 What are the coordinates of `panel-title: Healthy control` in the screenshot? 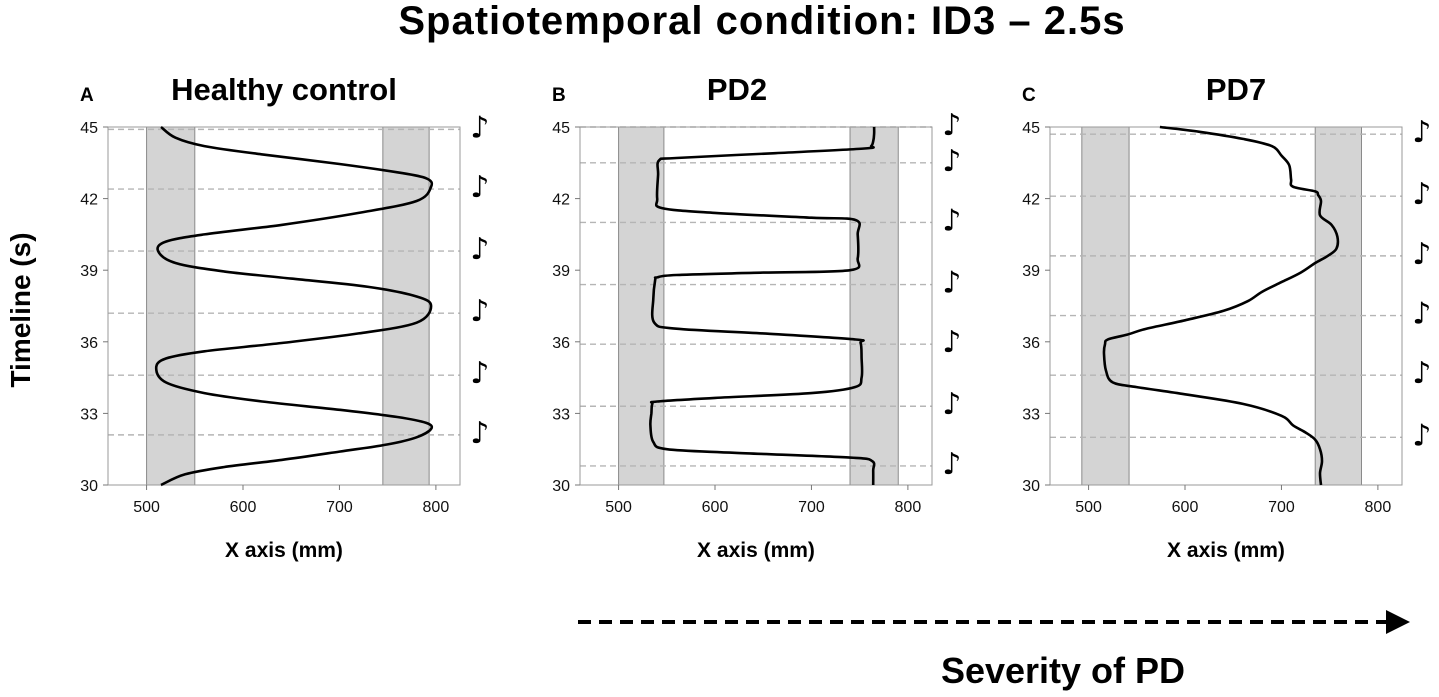 It's located at (284, 89).